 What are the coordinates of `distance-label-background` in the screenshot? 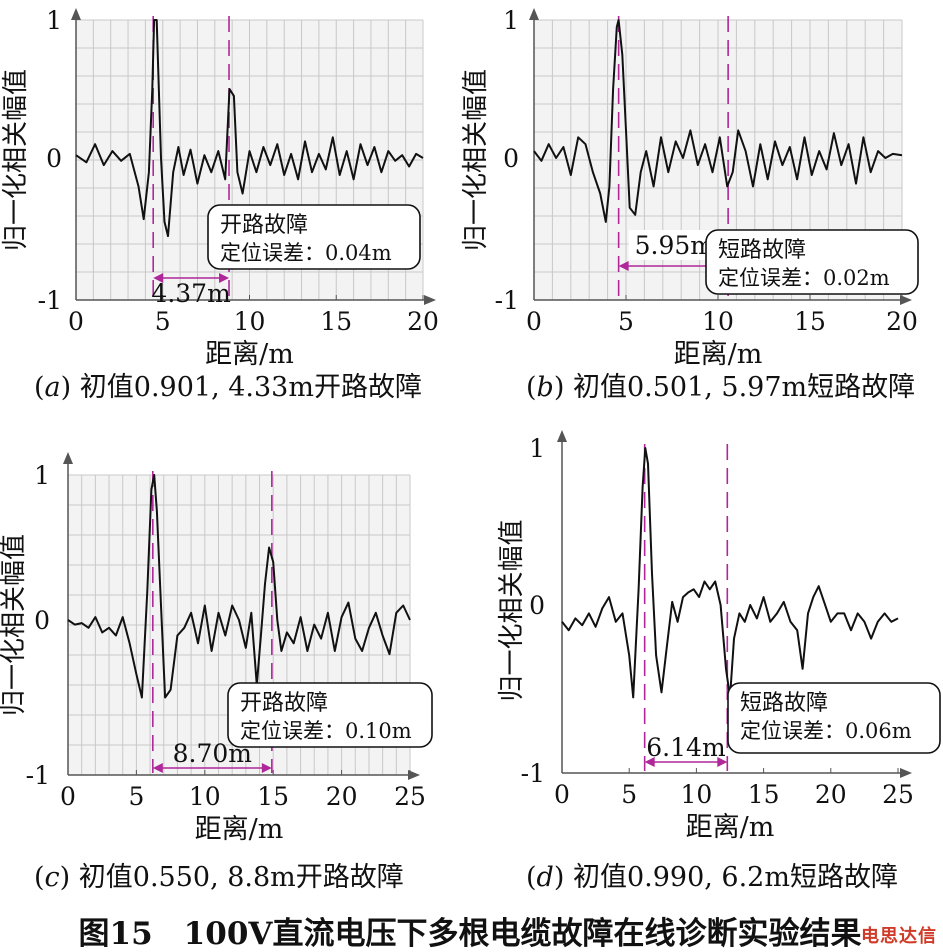 It's located at (672, 245).